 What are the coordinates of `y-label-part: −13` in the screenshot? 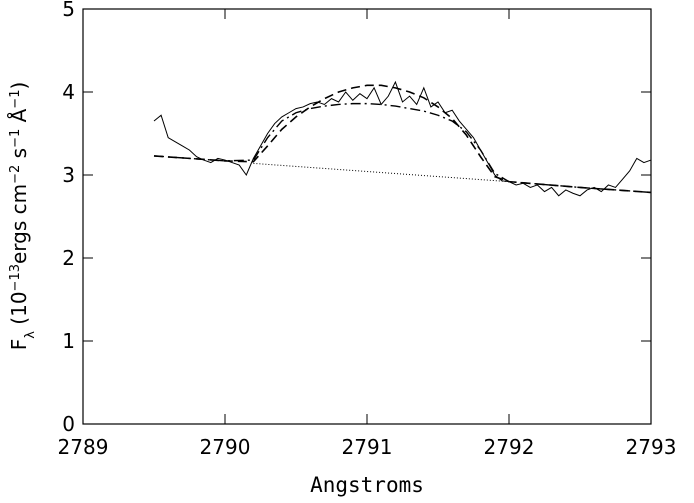 It's located at (15, 277).